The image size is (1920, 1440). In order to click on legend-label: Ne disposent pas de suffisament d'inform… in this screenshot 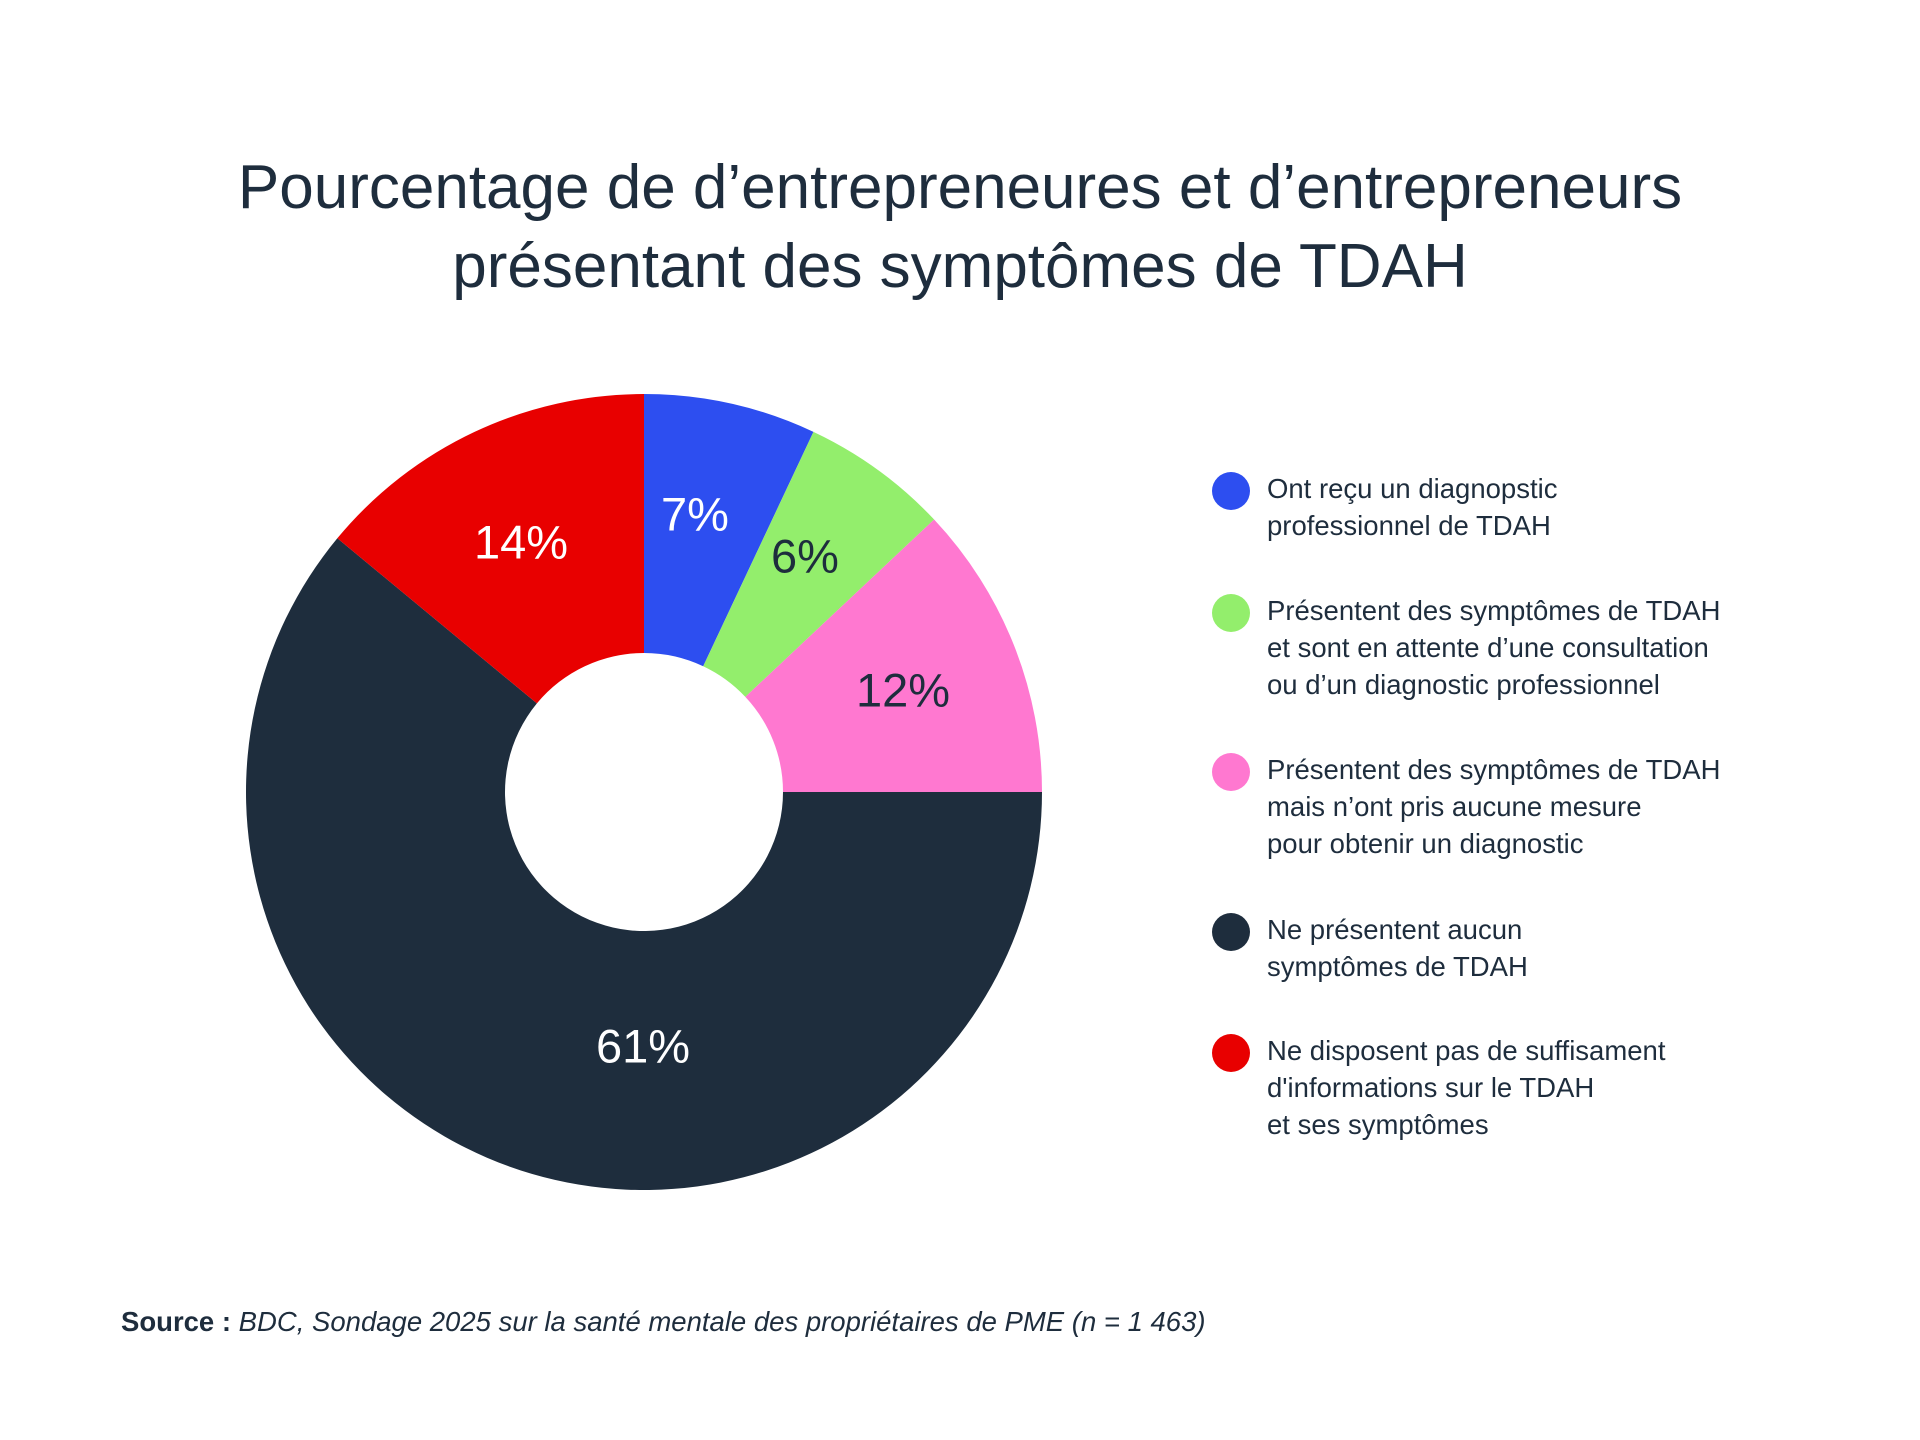, I will do `click(1466, 1087)`.